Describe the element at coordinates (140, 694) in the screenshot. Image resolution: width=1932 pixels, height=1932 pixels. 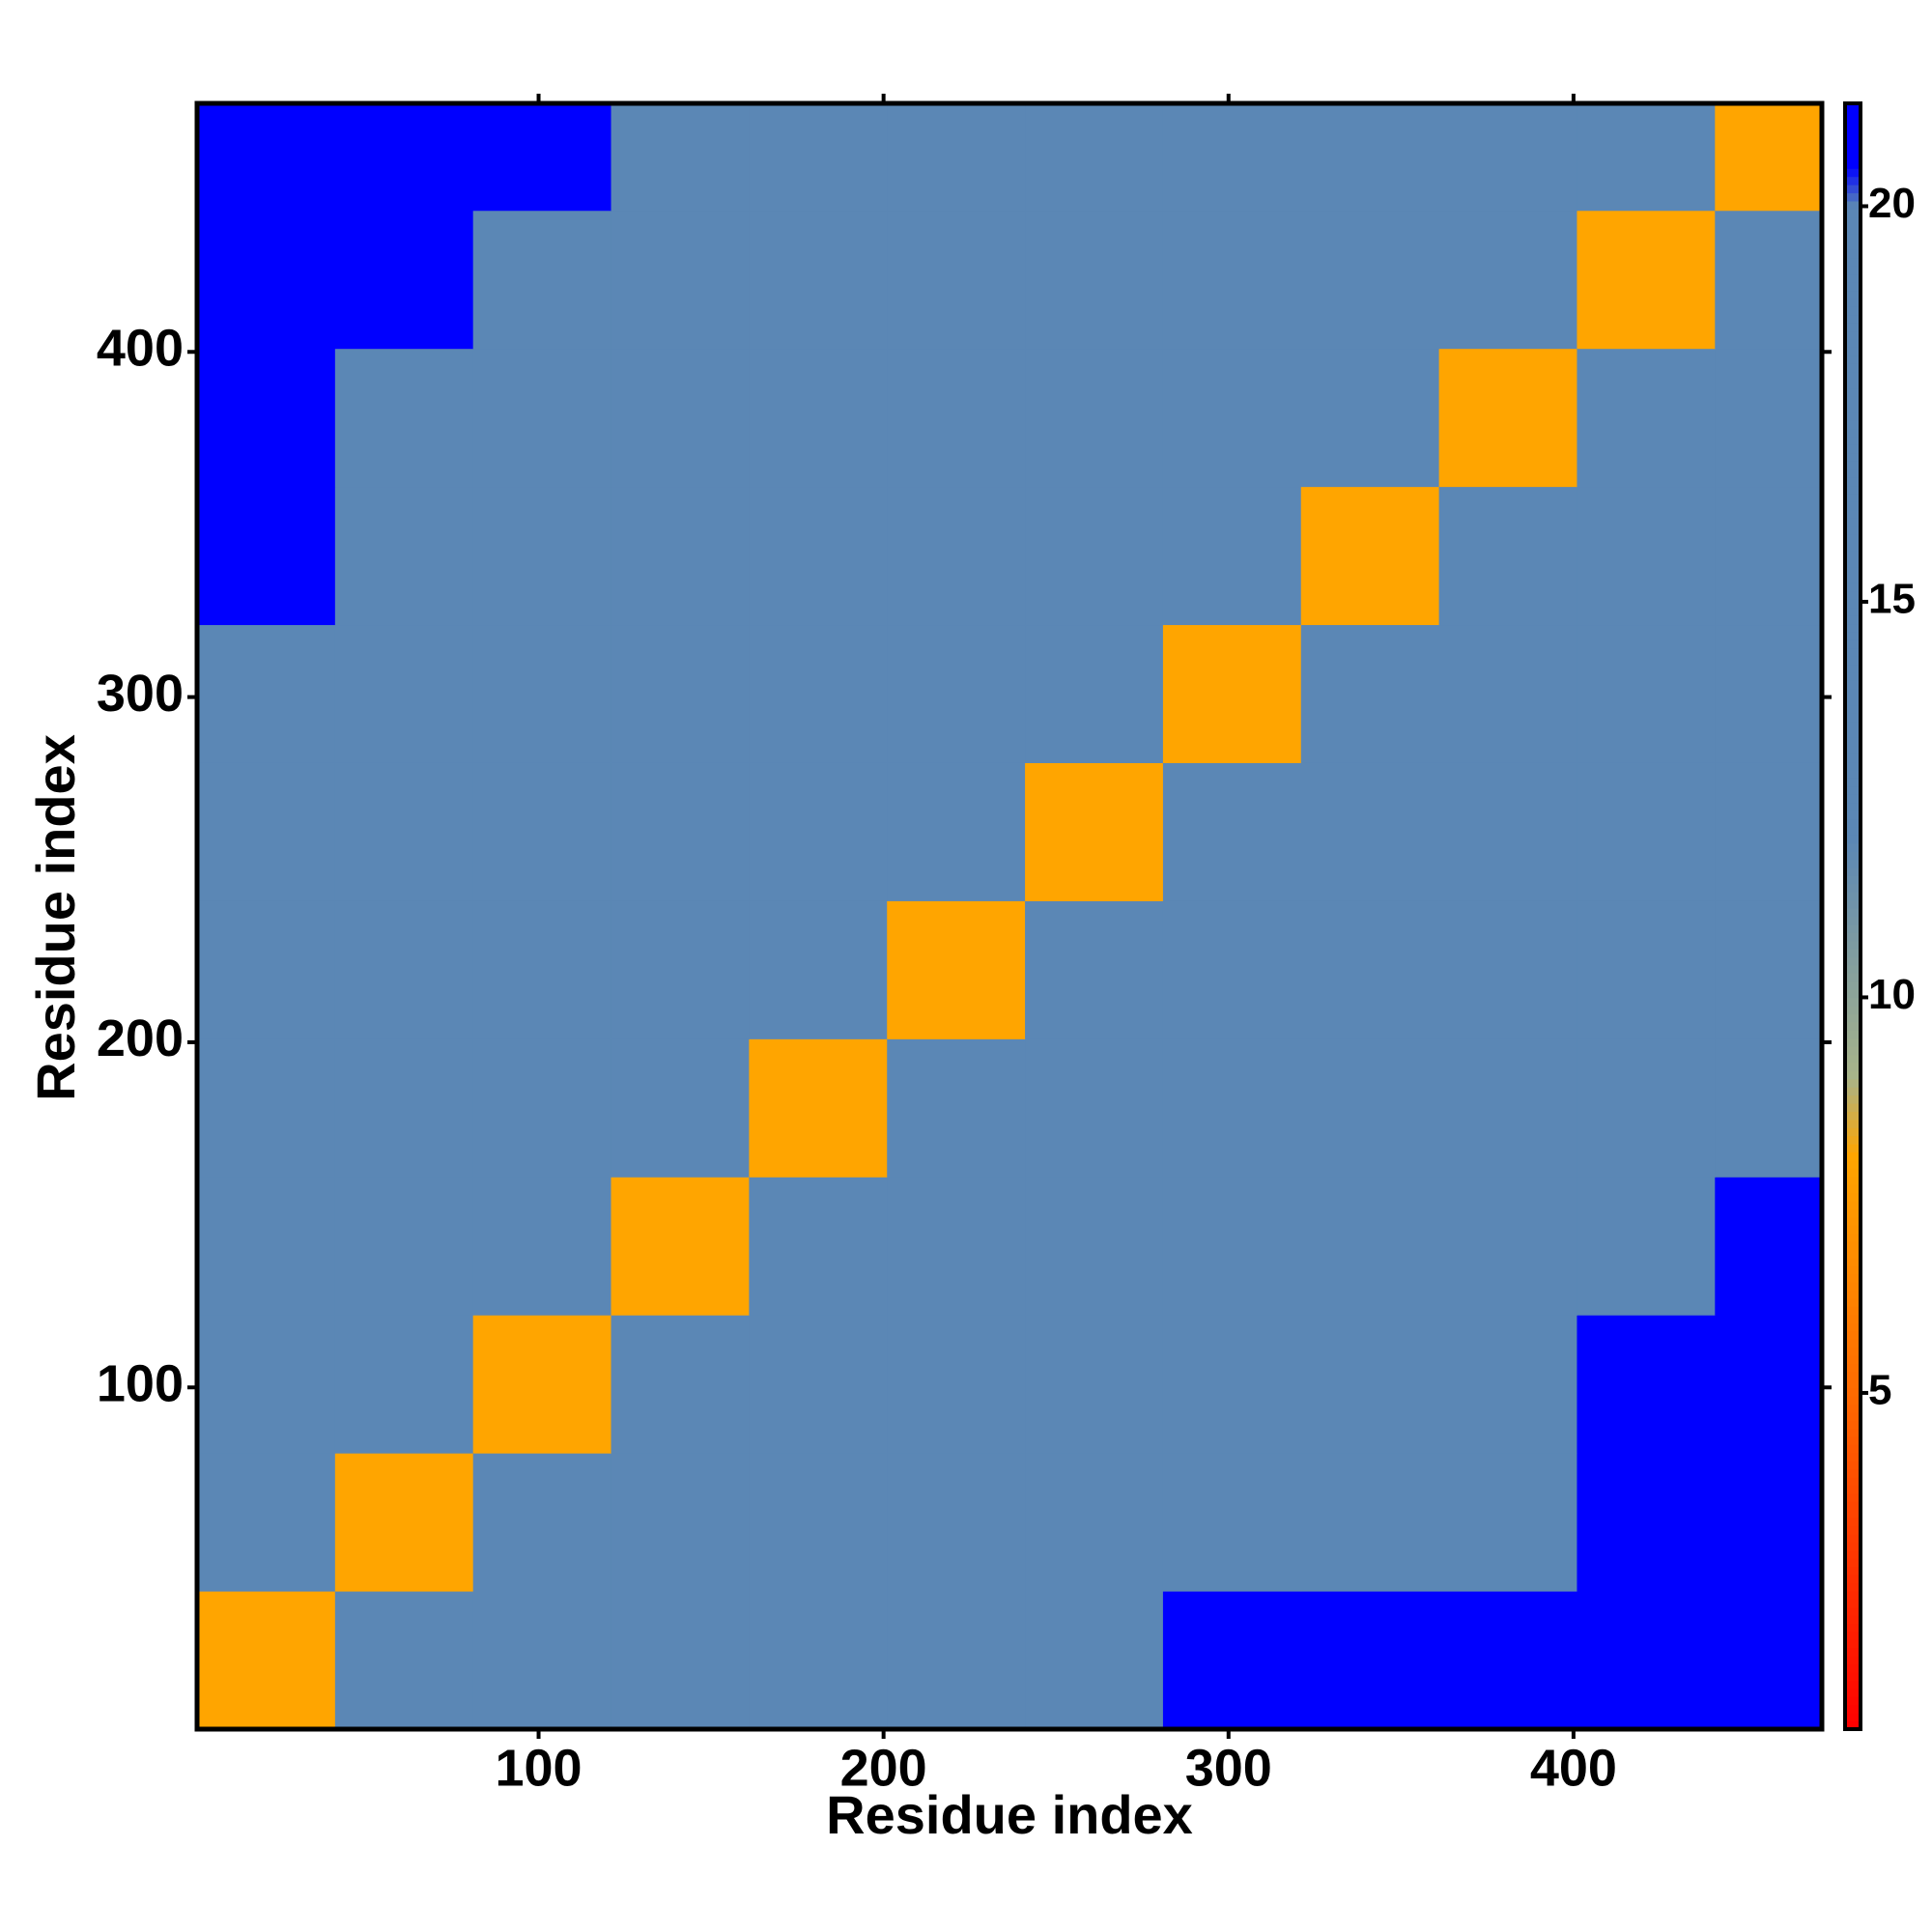
I see `y-tick-label: 300` at that location.